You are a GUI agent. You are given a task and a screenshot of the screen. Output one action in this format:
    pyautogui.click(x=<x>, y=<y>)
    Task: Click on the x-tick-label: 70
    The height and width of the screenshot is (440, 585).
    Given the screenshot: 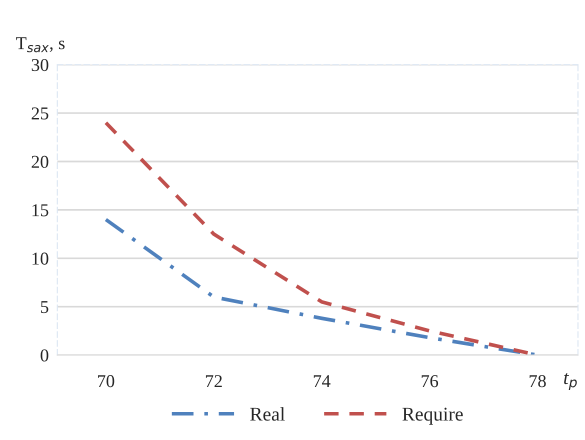 What is the action you would take?
    pyautogui.click(x=106, y=381)
    